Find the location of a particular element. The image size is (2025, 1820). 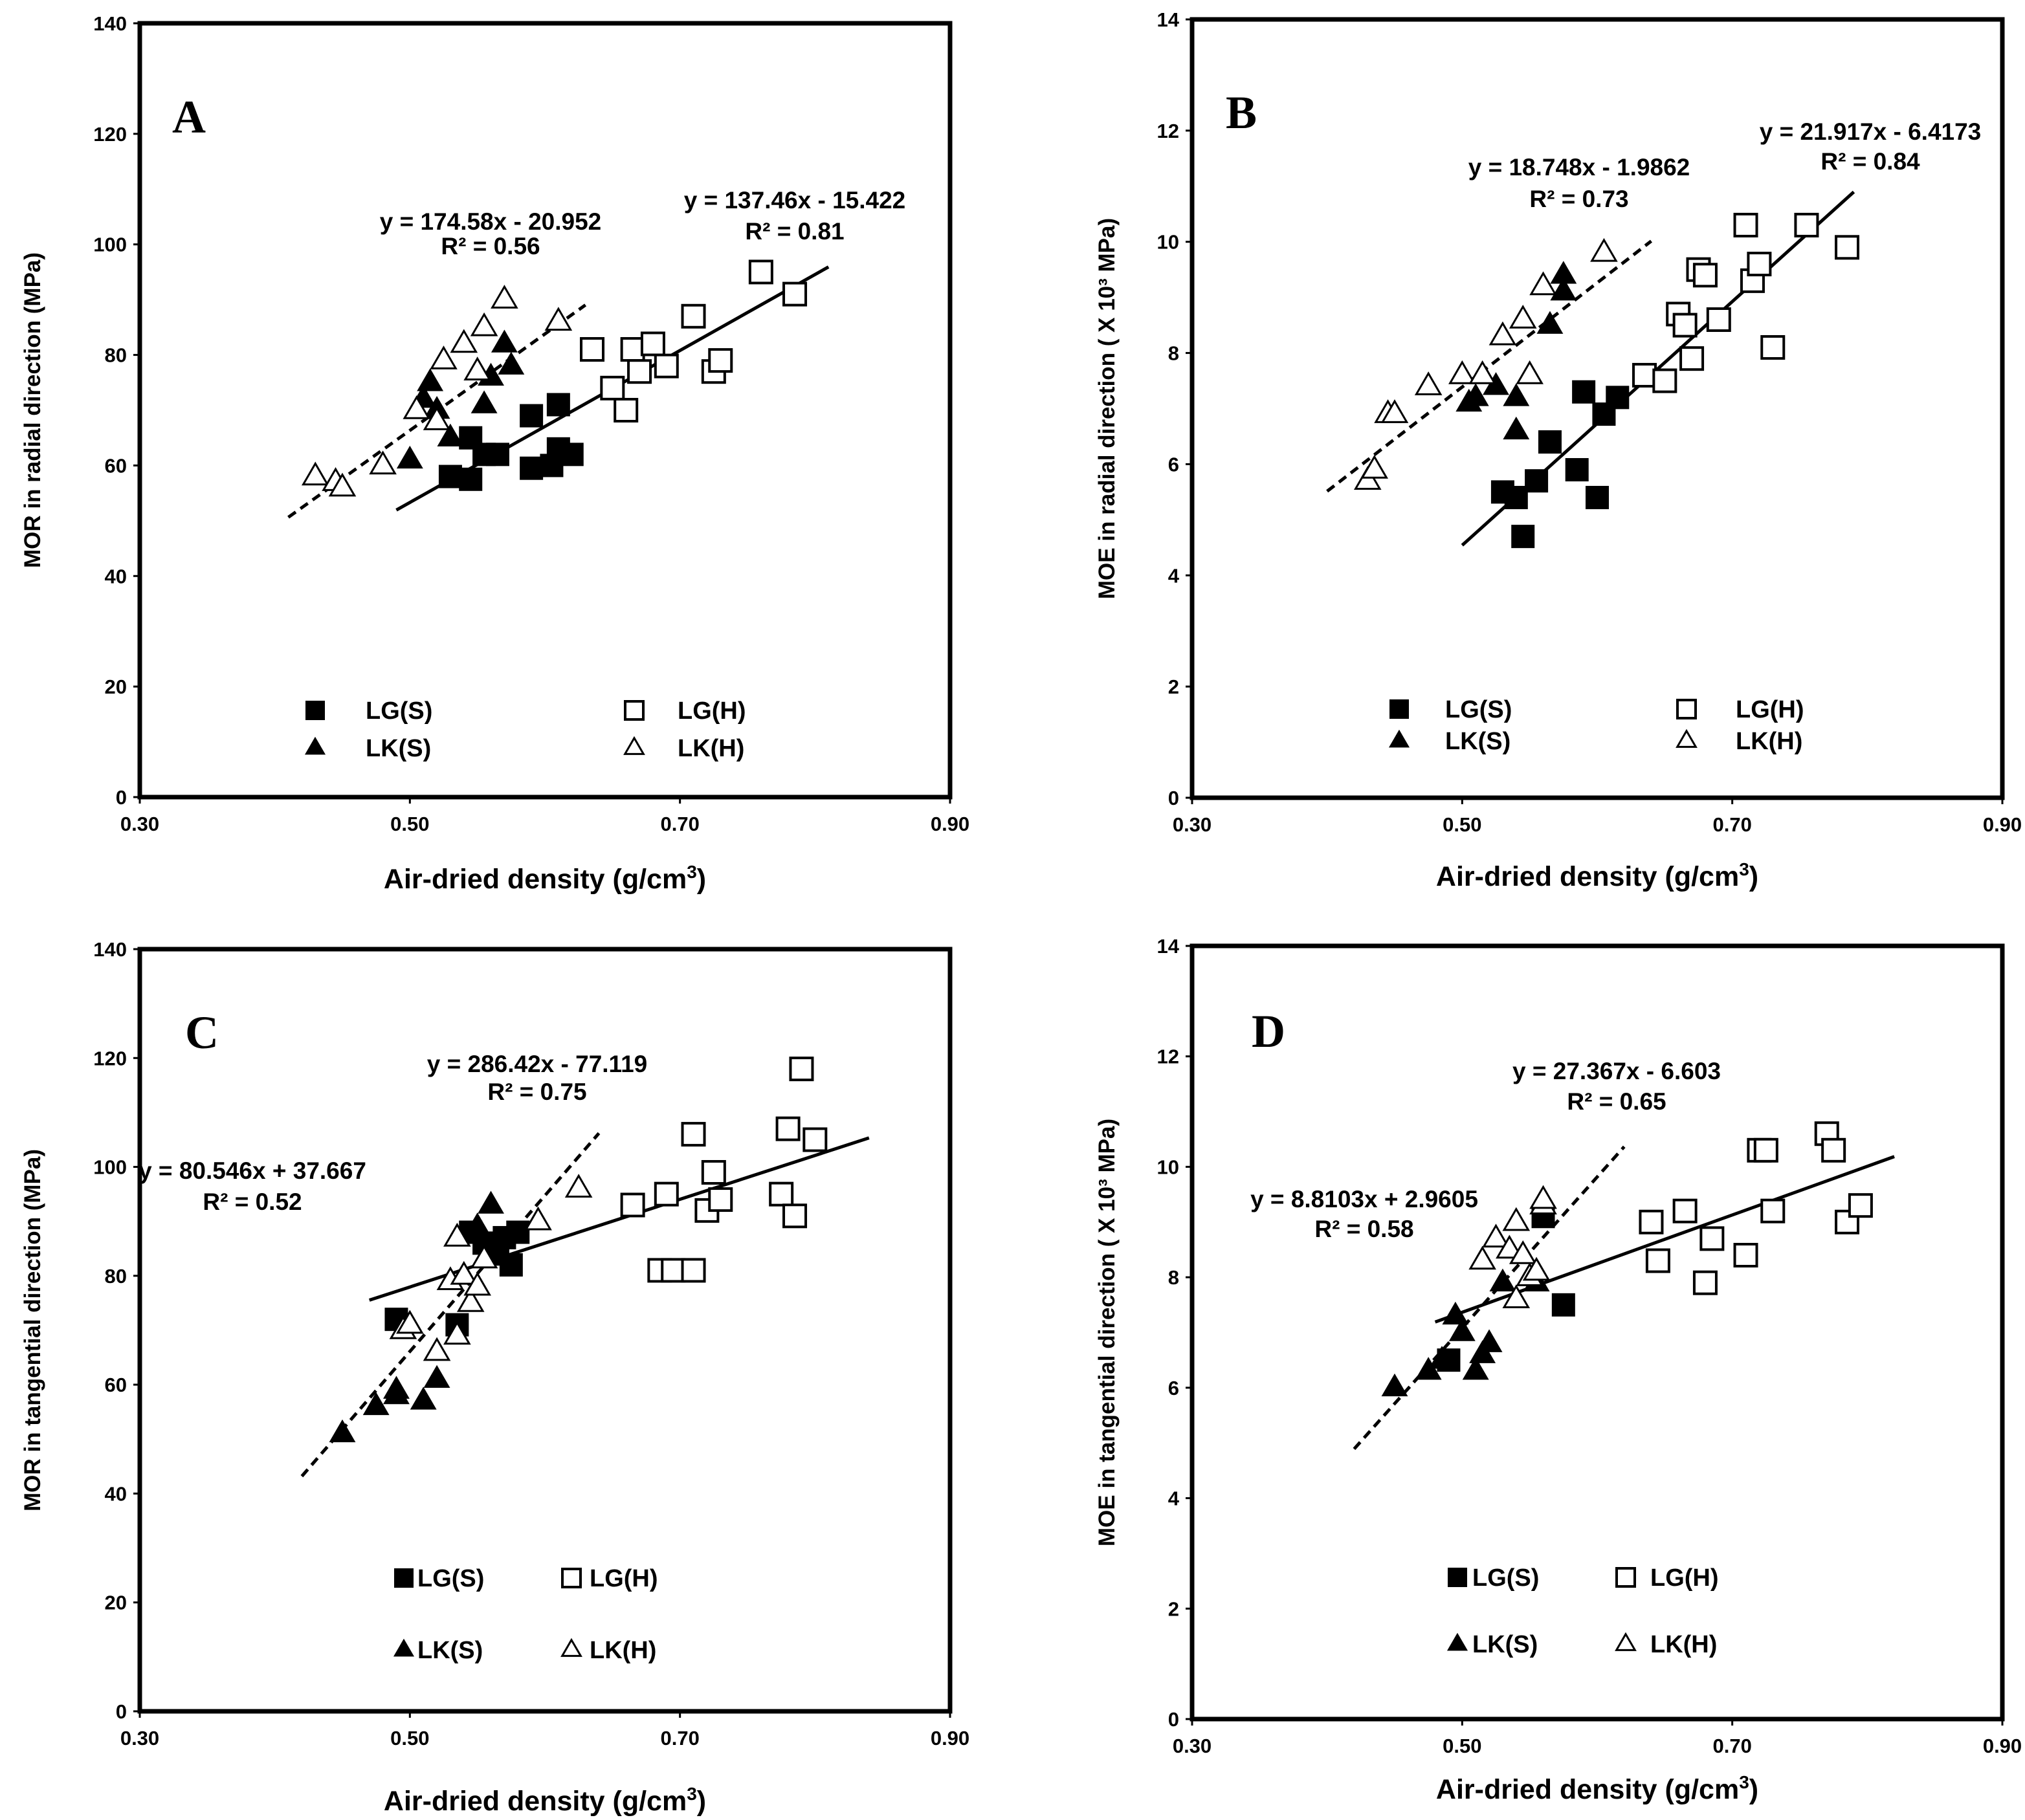

trend-equation: y = 27.367x - 6.603 is located at coordinates (1616, 1071).